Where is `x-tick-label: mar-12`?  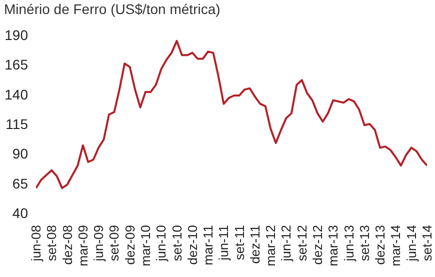 x-tick-label: mar-12 is located at coordinates (270, 245).